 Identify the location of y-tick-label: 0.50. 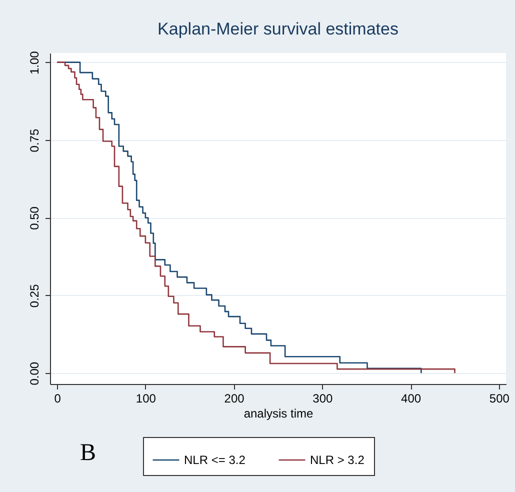
(35, 218).